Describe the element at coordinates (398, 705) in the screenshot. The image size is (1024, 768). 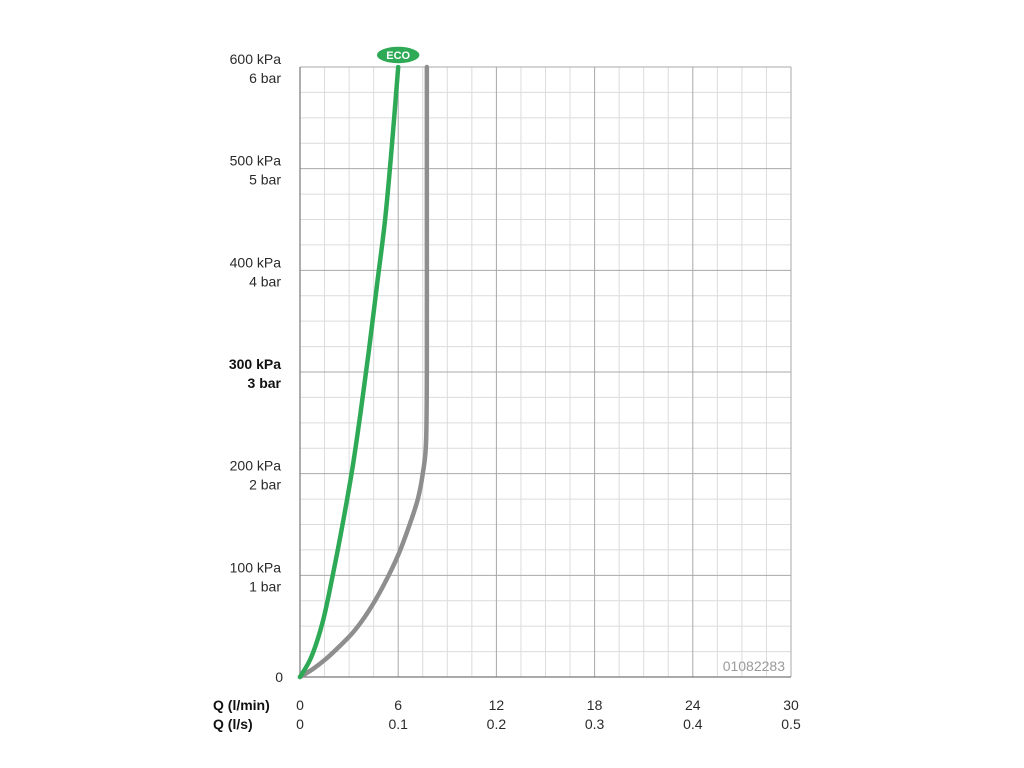
I see `x-tick-label-lmin: 6` at that location.